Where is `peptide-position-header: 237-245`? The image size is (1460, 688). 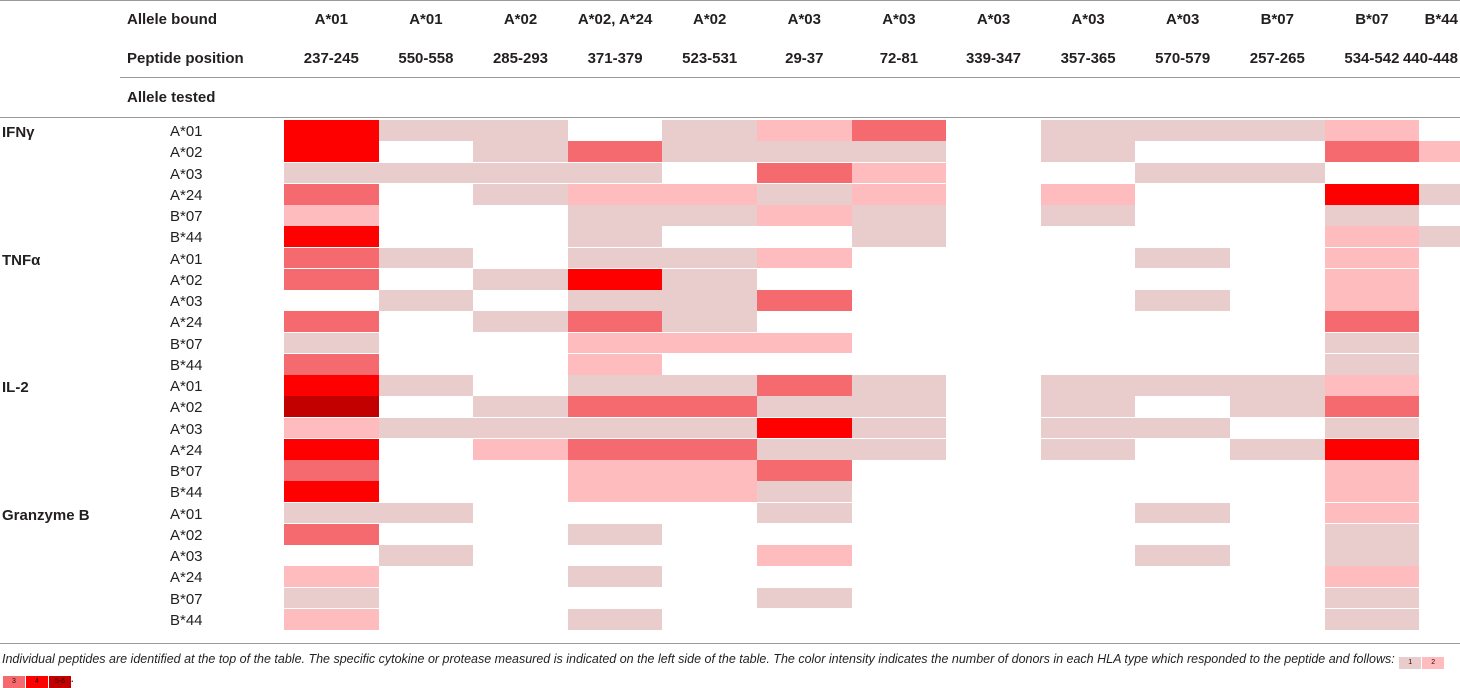
peptide-position-header: 237-245 is located at coordinates (331, 58).